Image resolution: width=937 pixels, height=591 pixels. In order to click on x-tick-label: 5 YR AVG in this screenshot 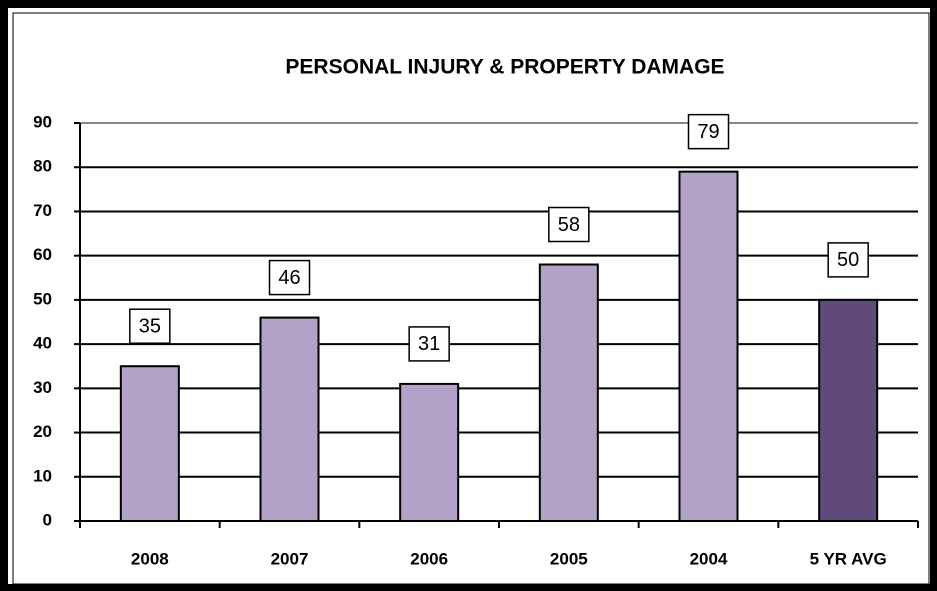, I will do `click(848, 558)`.